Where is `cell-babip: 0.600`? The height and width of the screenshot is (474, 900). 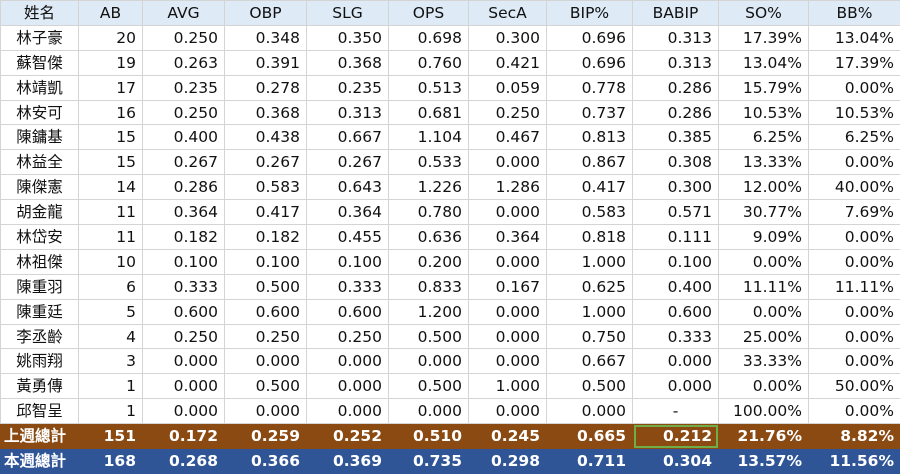 cell-babip: 0.600 is located at coordinates (676, 311).